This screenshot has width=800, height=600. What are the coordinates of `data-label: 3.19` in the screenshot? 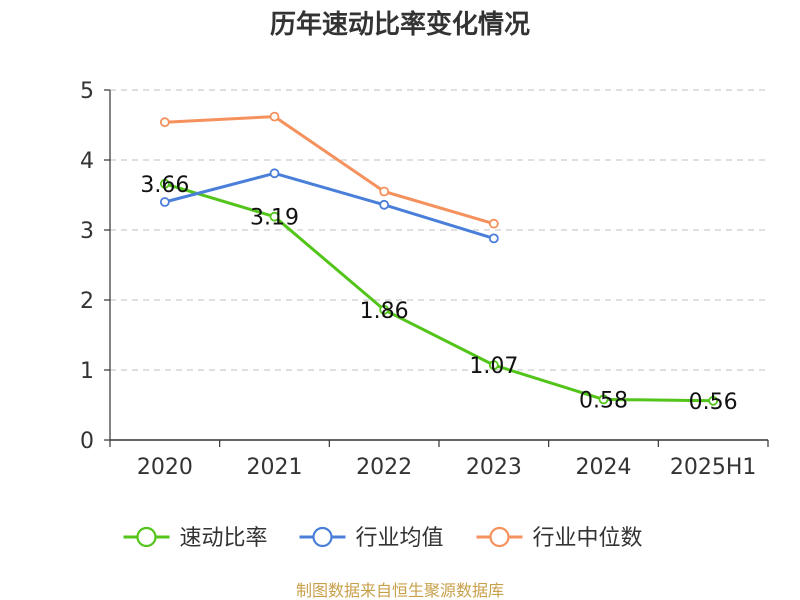 It's located at (274, 218).